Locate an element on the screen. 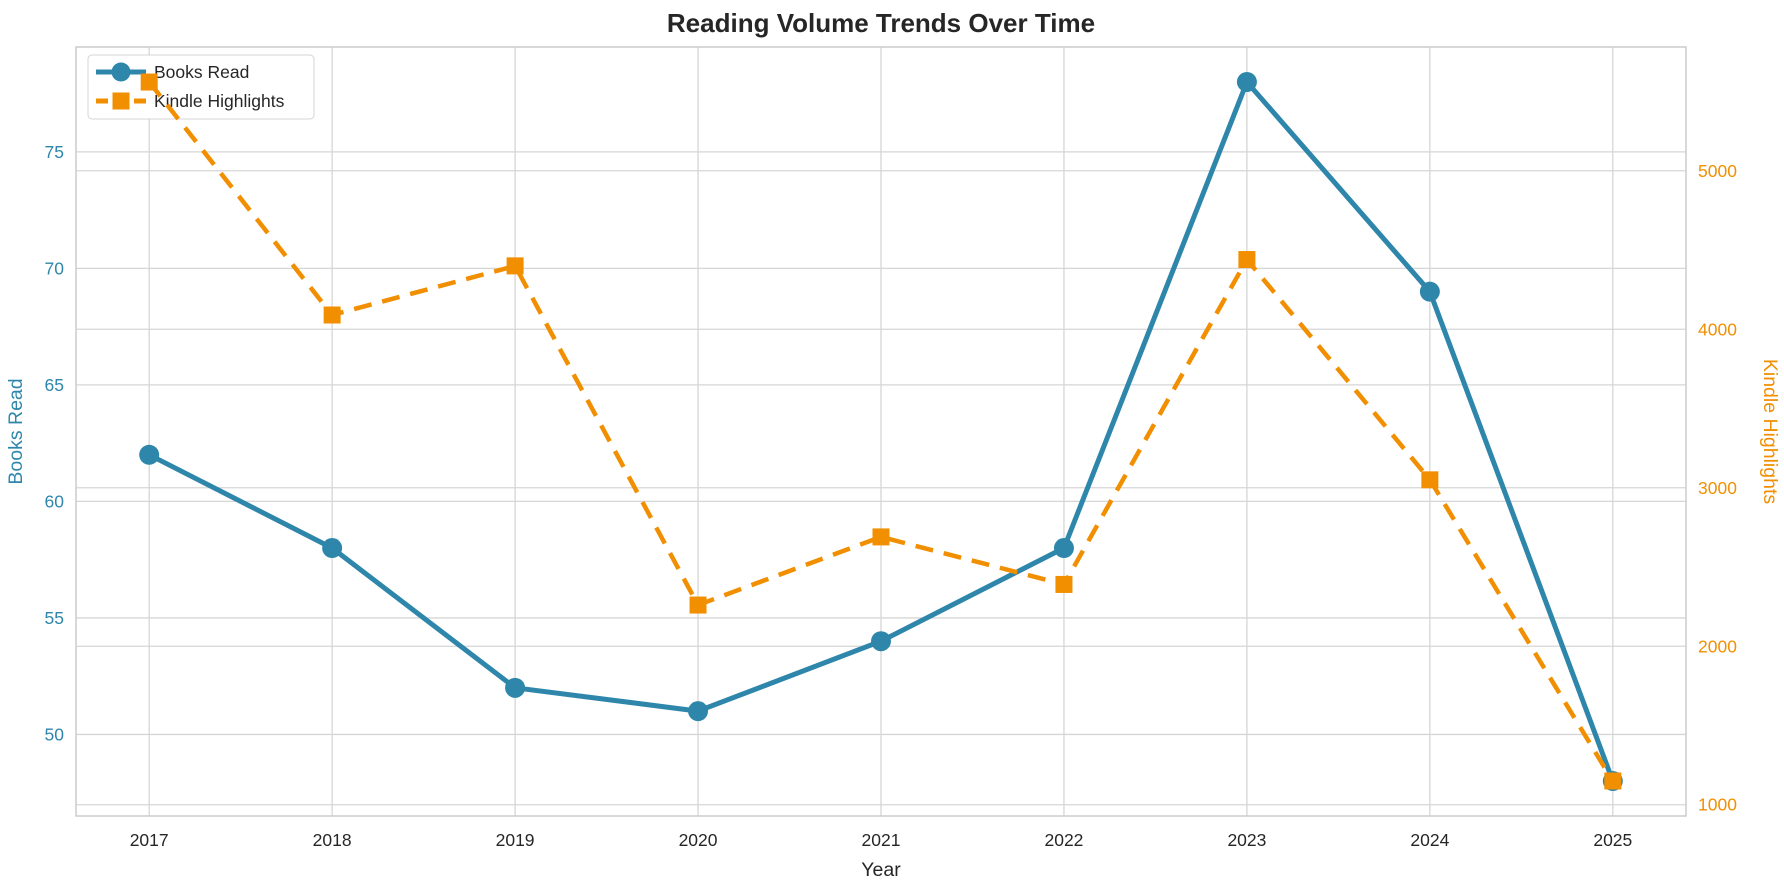 Image resolution: width=1784 pixels, height=885 pixels. right-y-tick-label: 1000 is located at coordinates (1717, 805).